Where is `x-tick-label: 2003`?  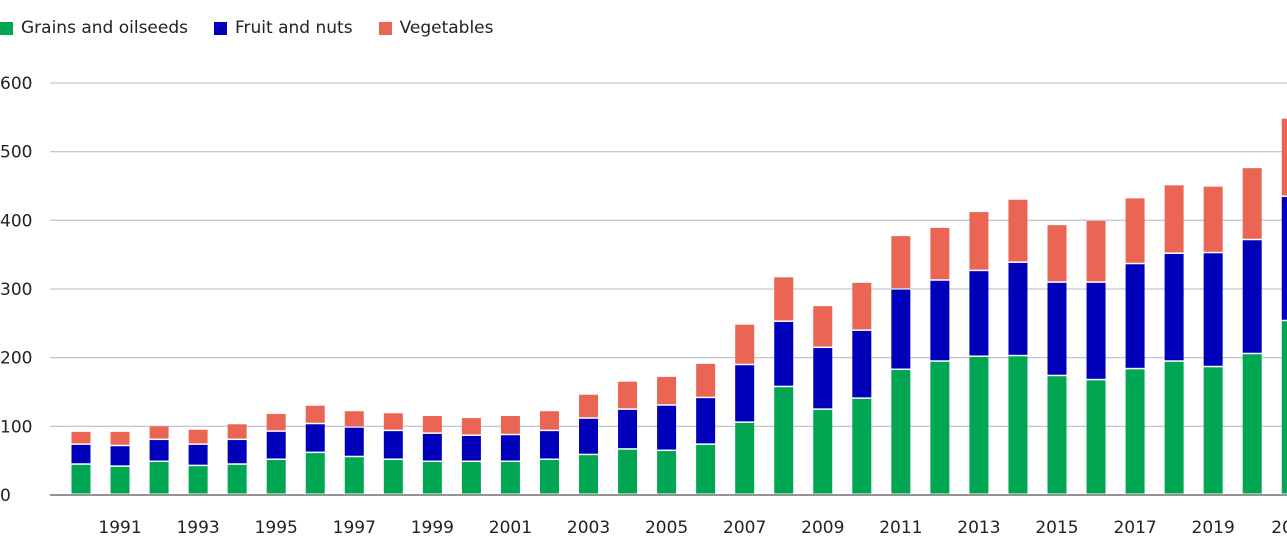 x-tick-label: 2003 is located at coordinates (588, 528).